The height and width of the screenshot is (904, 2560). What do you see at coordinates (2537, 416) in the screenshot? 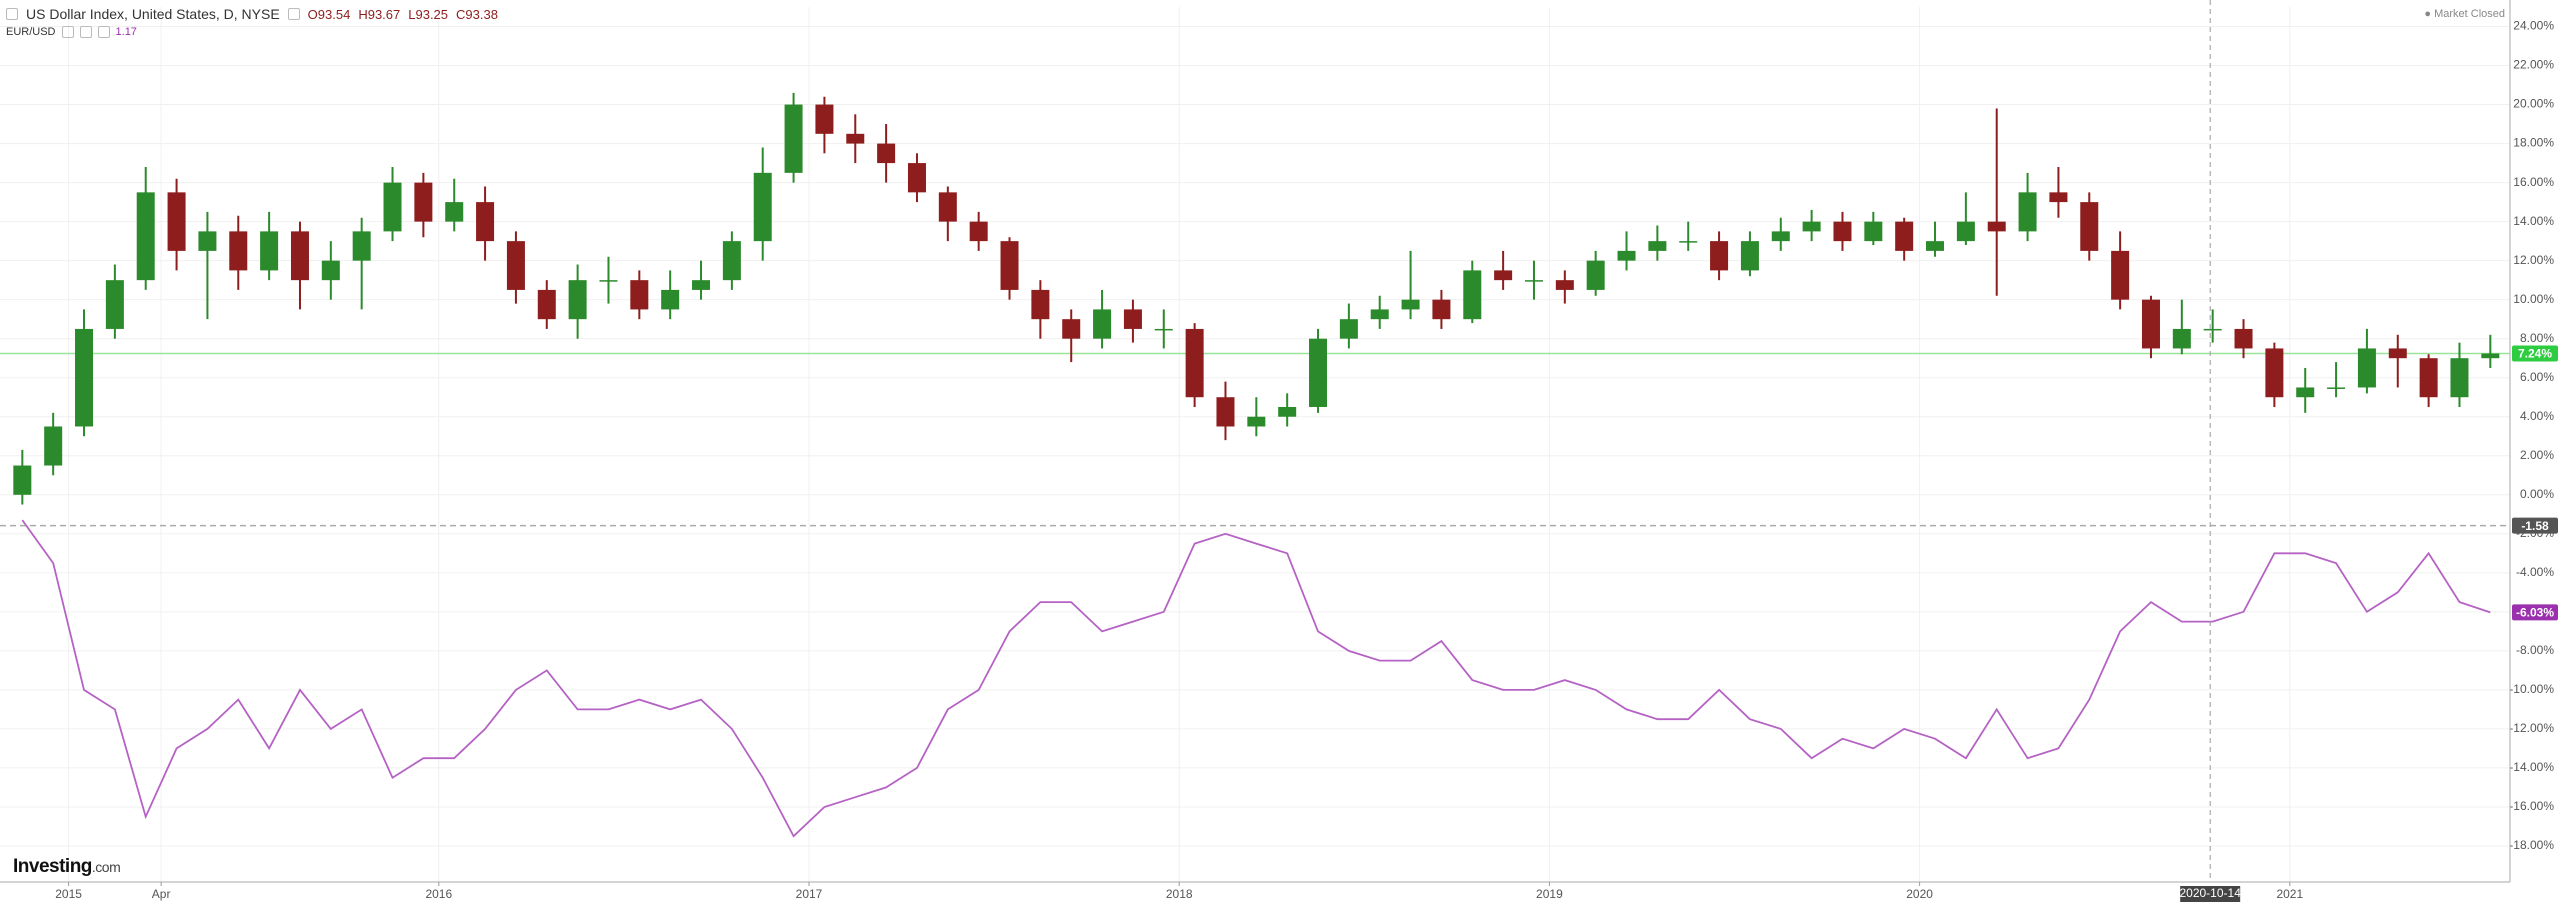
I see `y-tick-label: 4.00%` at bounding box center [2537, 416].